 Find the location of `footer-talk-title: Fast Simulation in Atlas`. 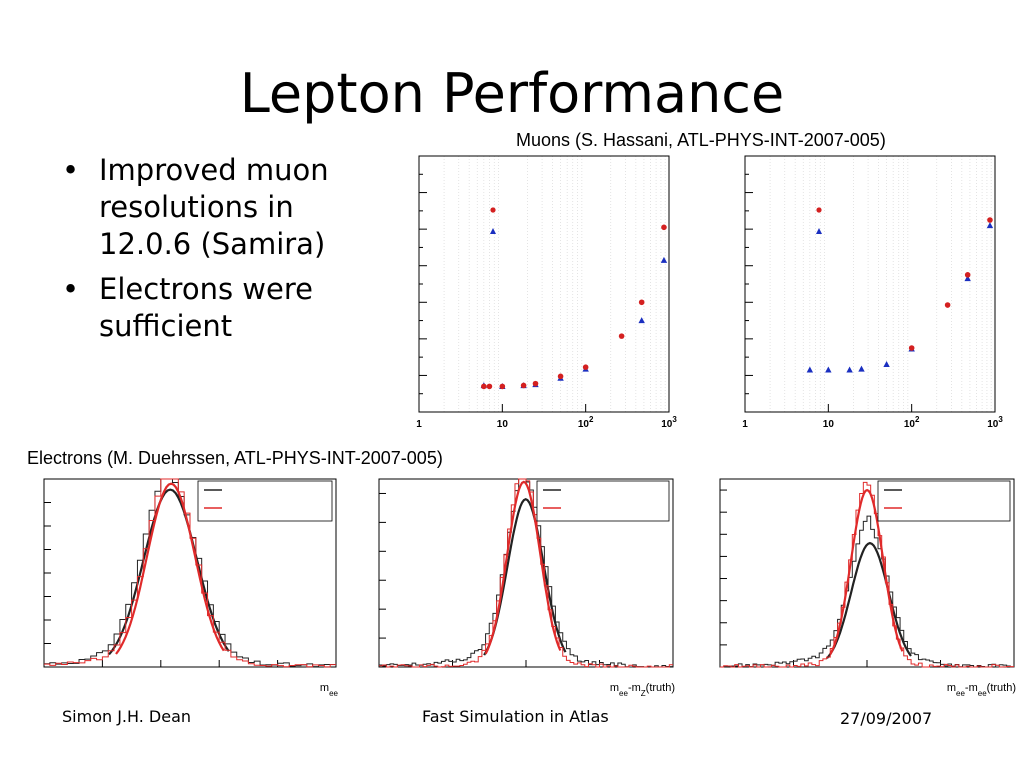

footer-talk-title: Fast Simulation in Atlas is located at coordinates (515, 716).